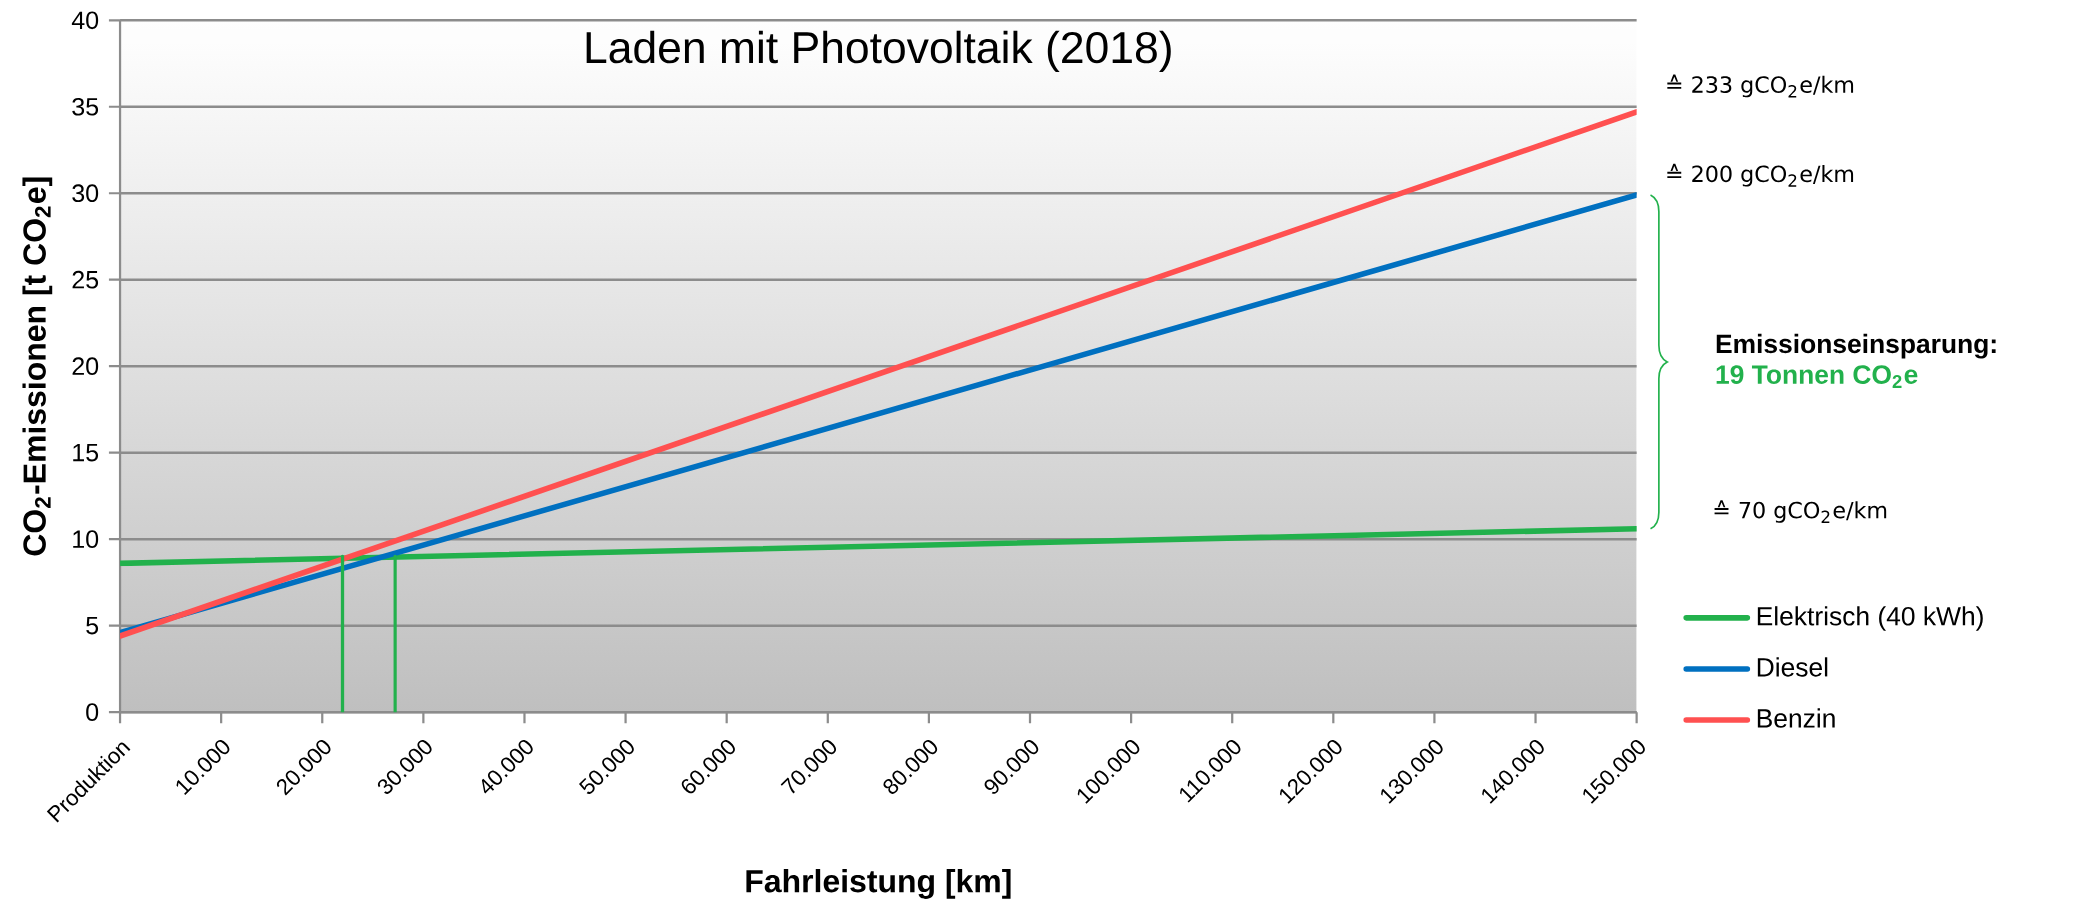 The width and height of the screenshot is (2084, 905). What do you see at coordinates (878, 51) in the screenshot?
I see `chart-title: Laden mit Photovoltaik (2018)` at bounding box center [878, 51].